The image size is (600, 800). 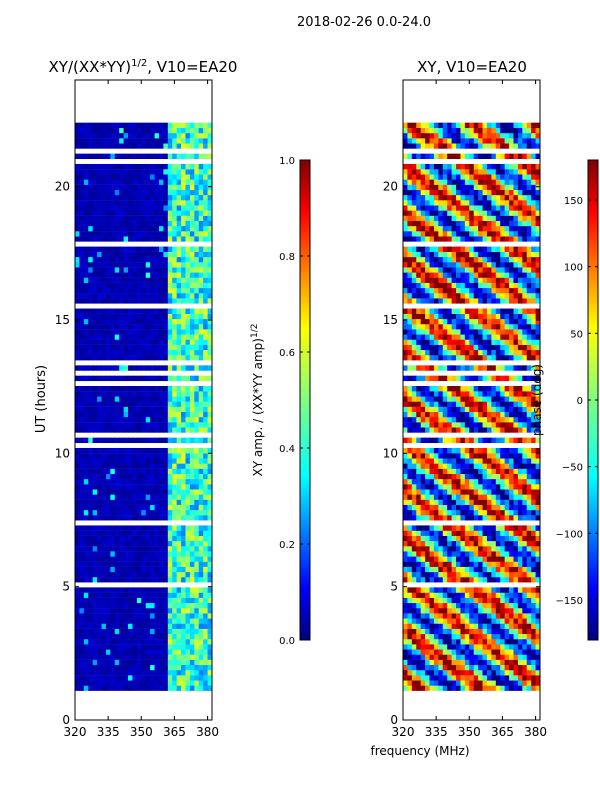 I want to click on left-xtick-label: 365, so click(x=174, y=732).